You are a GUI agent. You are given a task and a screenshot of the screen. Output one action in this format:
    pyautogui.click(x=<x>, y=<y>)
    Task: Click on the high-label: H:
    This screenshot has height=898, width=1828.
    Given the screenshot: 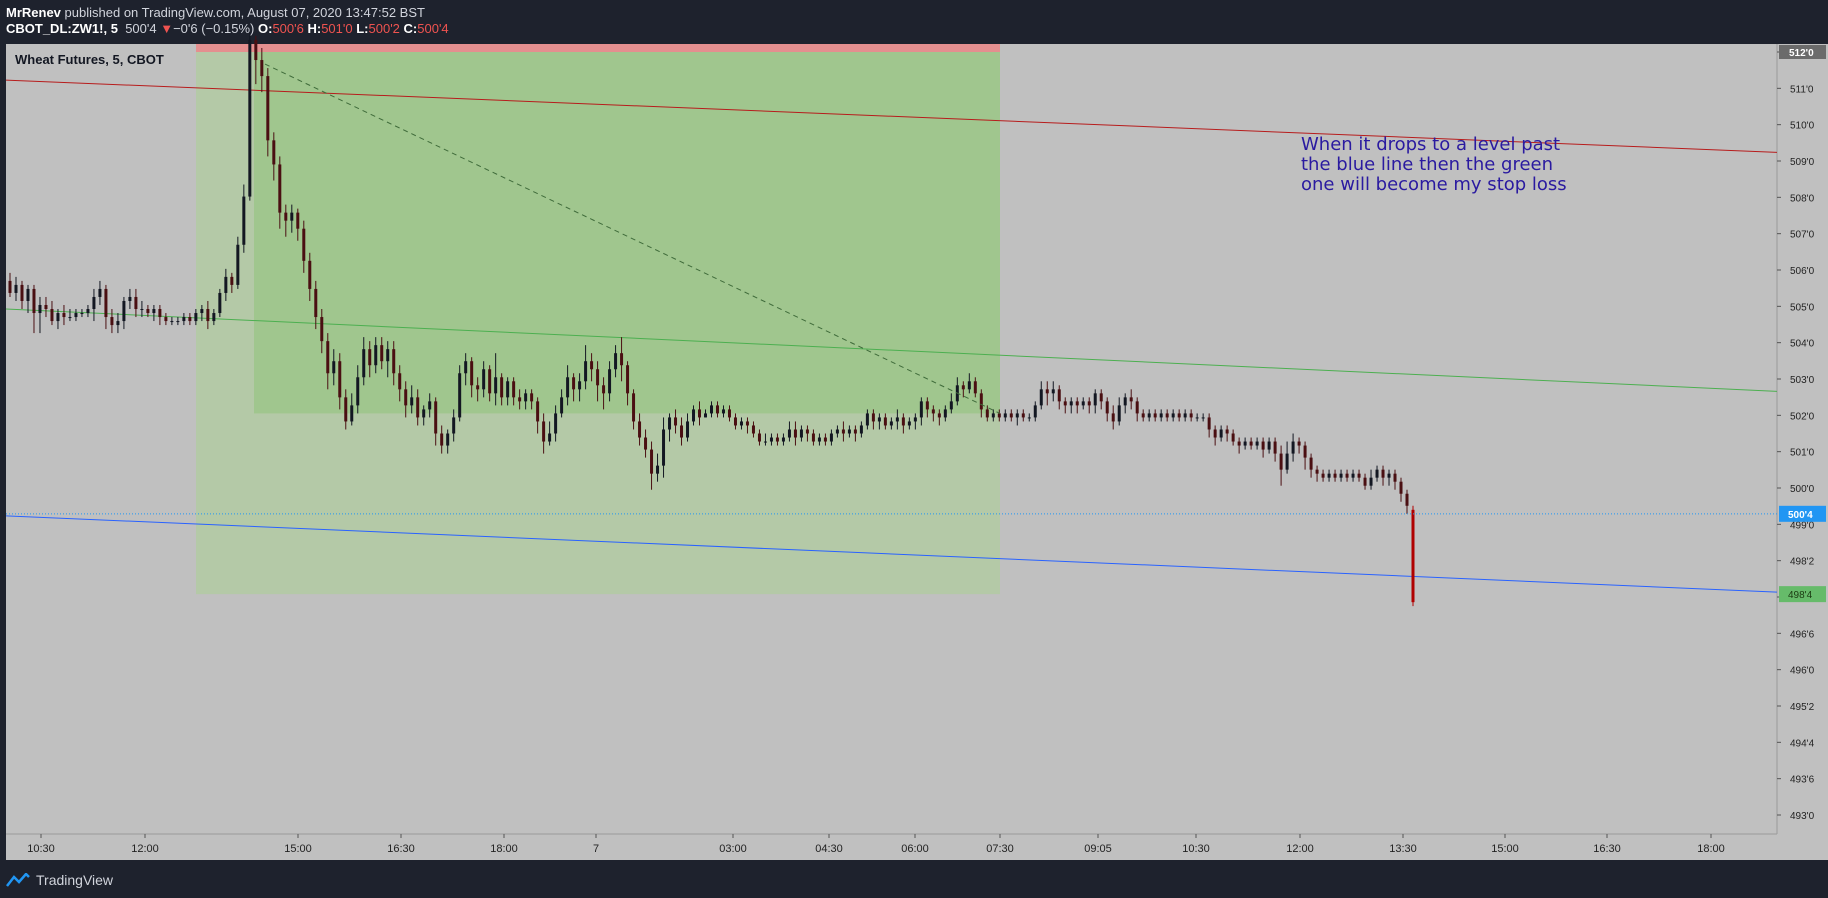 What is the action you would take?
    pyautogui.click(x=314, y=28)
    